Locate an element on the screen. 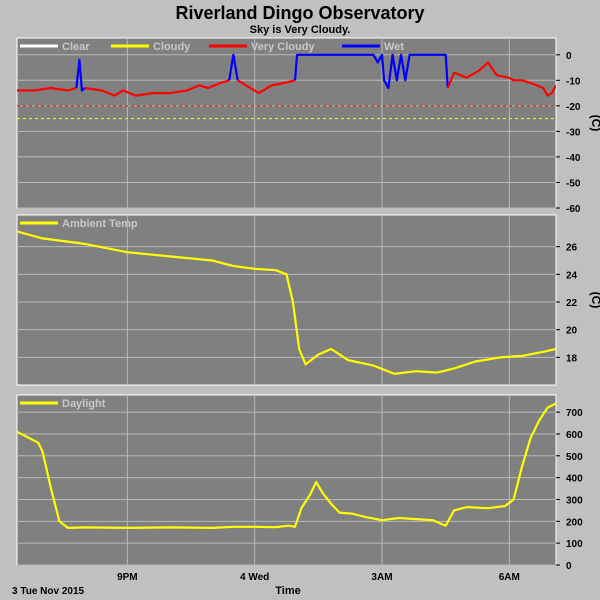  x-tick-label-0: 9PM is located at coordinates (127, 577).